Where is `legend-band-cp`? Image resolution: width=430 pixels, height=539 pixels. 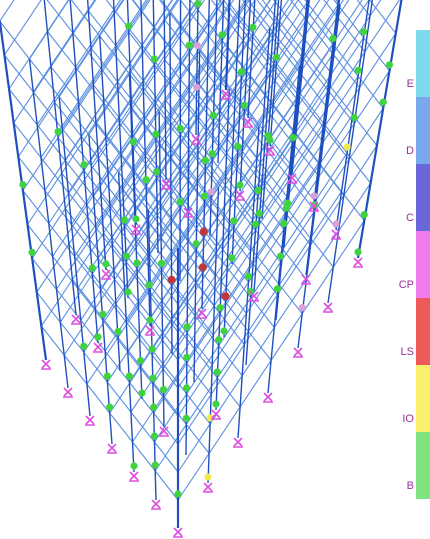 legend-band-cp is located at coordinates (423, 264).